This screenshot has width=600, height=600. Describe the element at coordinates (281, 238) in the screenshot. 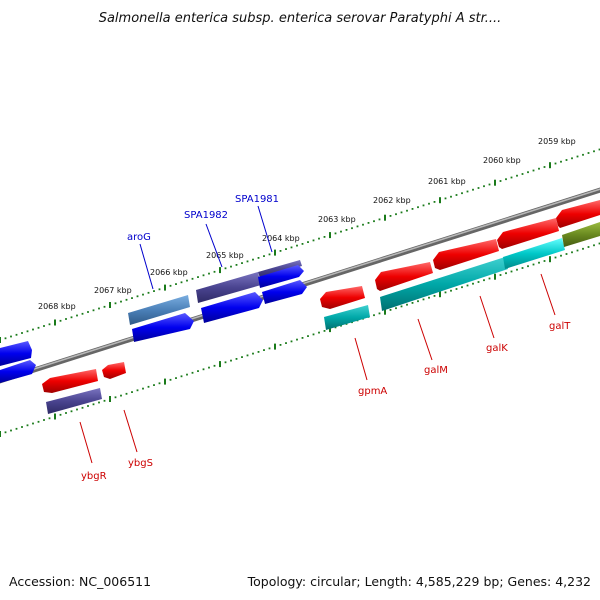

I see `tick-label: 2064 kbp` at that location.